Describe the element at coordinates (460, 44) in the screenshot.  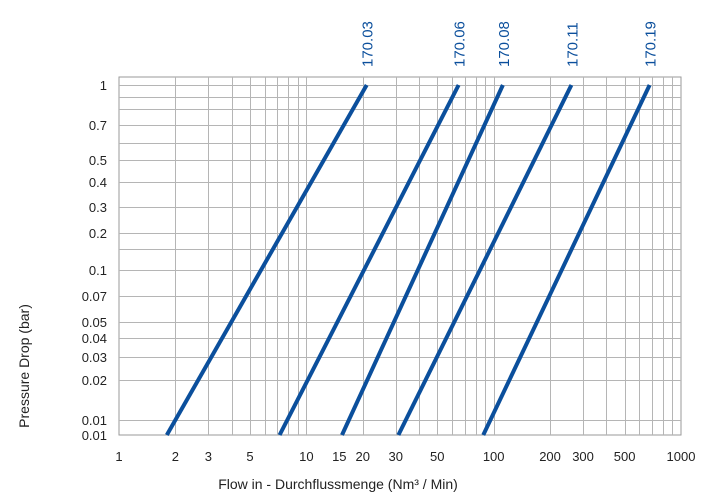
I see `series-label-170-06: 170.06` at that location.